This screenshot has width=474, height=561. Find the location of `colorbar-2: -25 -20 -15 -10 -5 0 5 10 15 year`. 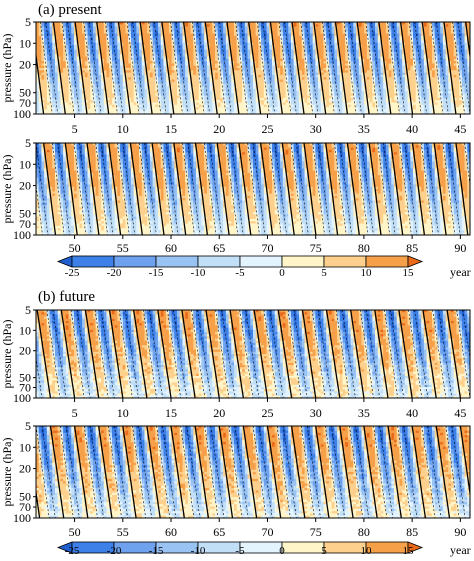

colorbar-2: -25 -20 -15 -10 -5 0 5 10 15 year is located at coordinates (263, 549).